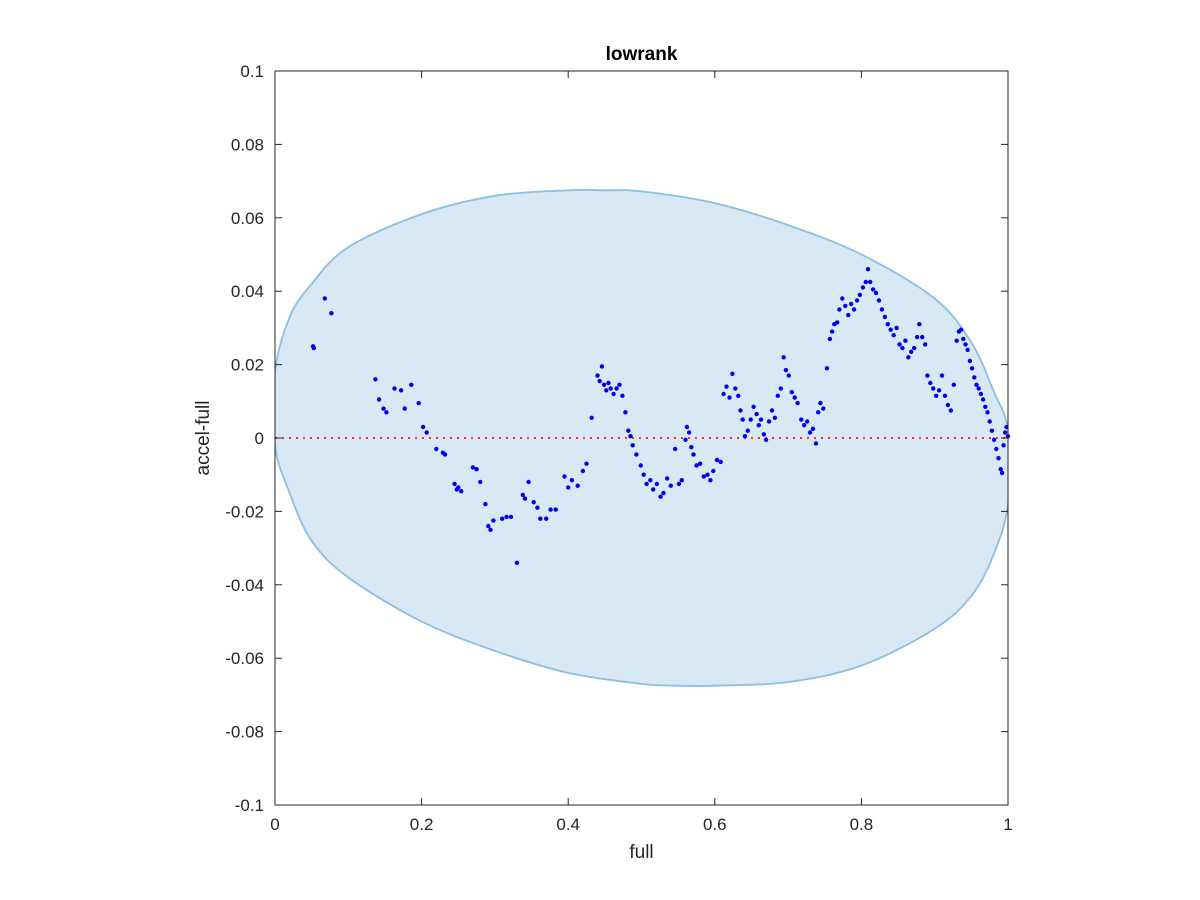  Describe the element at coordinates (1007, 824) in the screenshot. I see `x-tick-label: 1` at that location.